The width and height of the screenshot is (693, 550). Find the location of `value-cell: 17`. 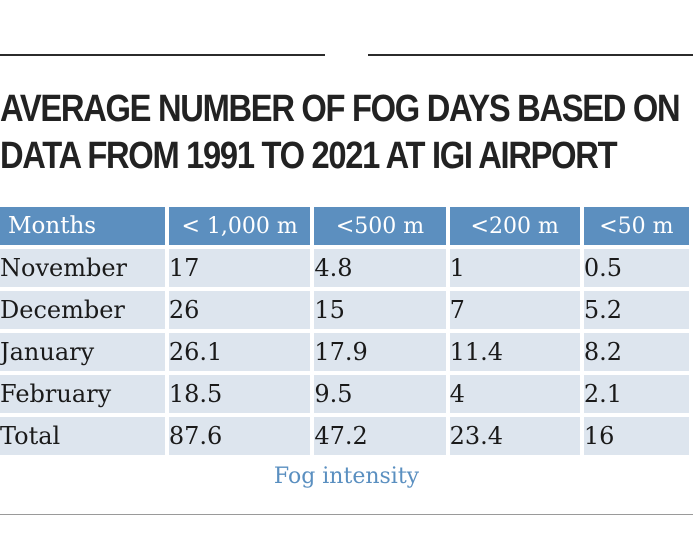

value-cell: 17 is located at coordinates (239, 268).